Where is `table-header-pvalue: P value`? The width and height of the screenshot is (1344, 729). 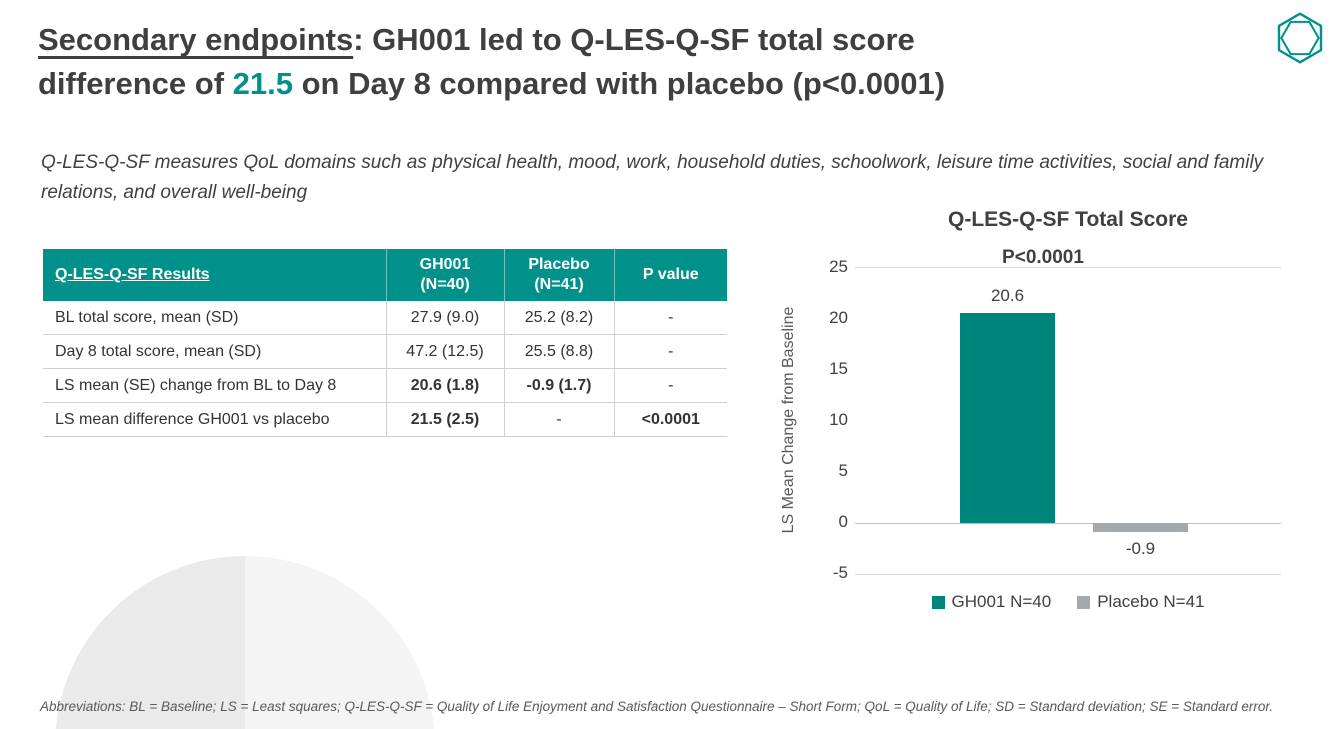
table-header-pvalue: P value is located at coordinates (670, 275).